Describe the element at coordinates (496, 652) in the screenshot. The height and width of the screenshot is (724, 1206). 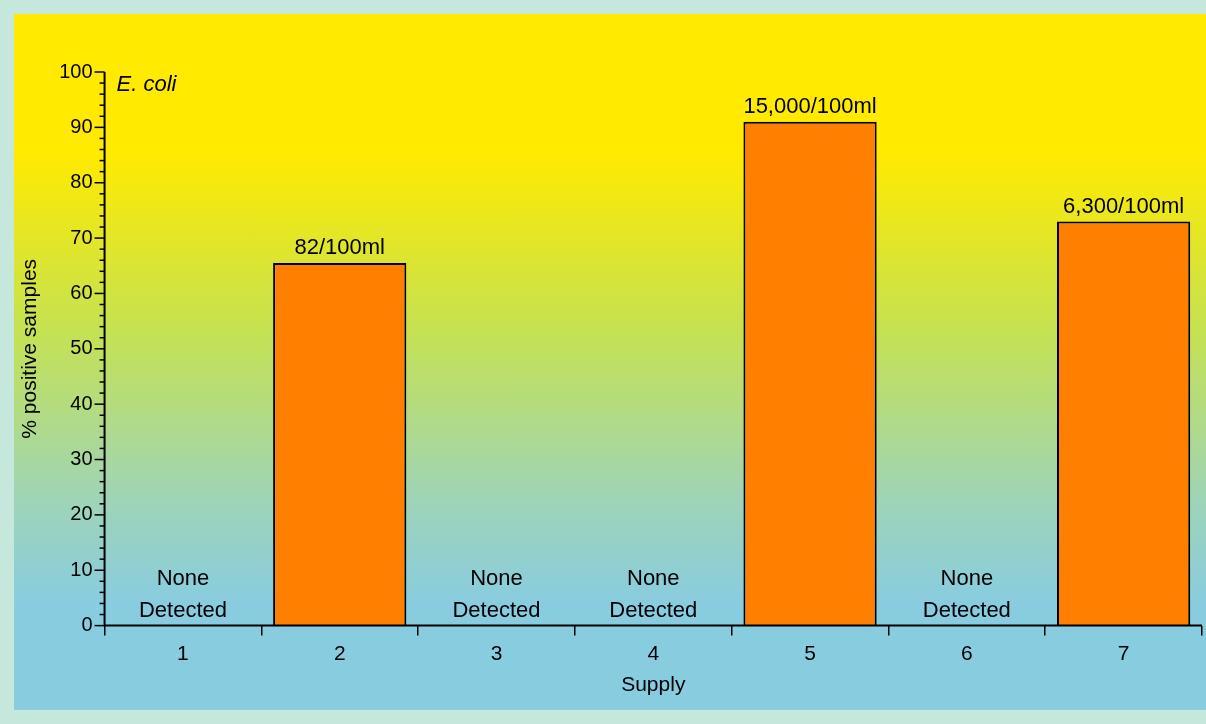
I see `x-tick-label: 3` at that location.